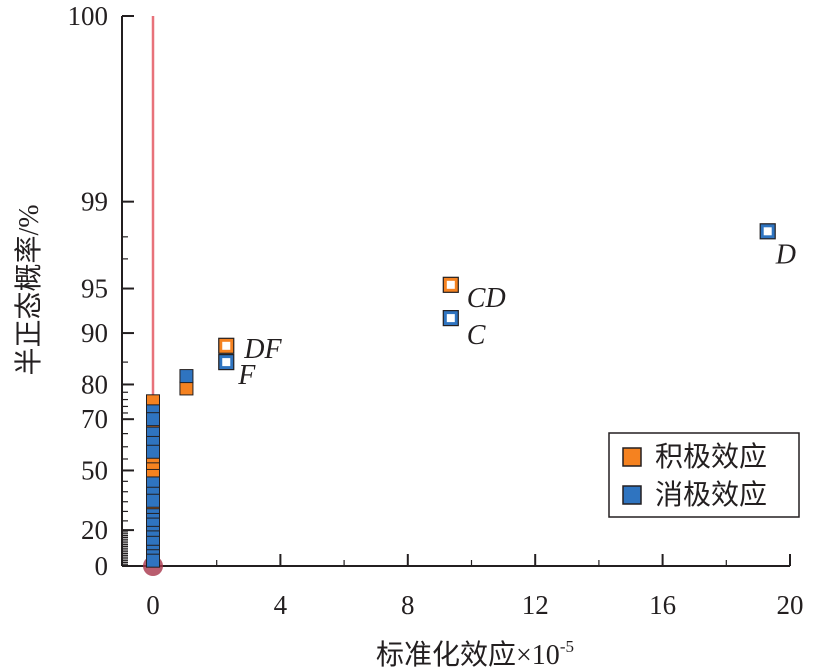  Describe the element at coordinates (153, 605) in the screenshot. I see `x-tick-label: 0` at that location.